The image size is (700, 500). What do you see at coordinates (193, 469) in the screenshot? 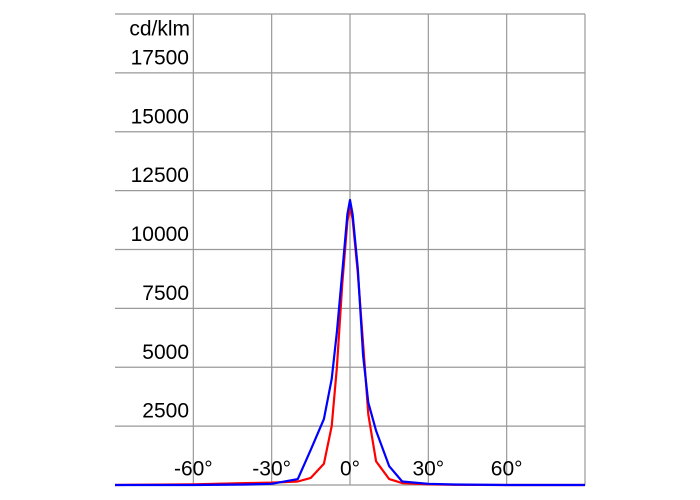
I see `x-tick-label: -60°` at bounding box center [193, 469].